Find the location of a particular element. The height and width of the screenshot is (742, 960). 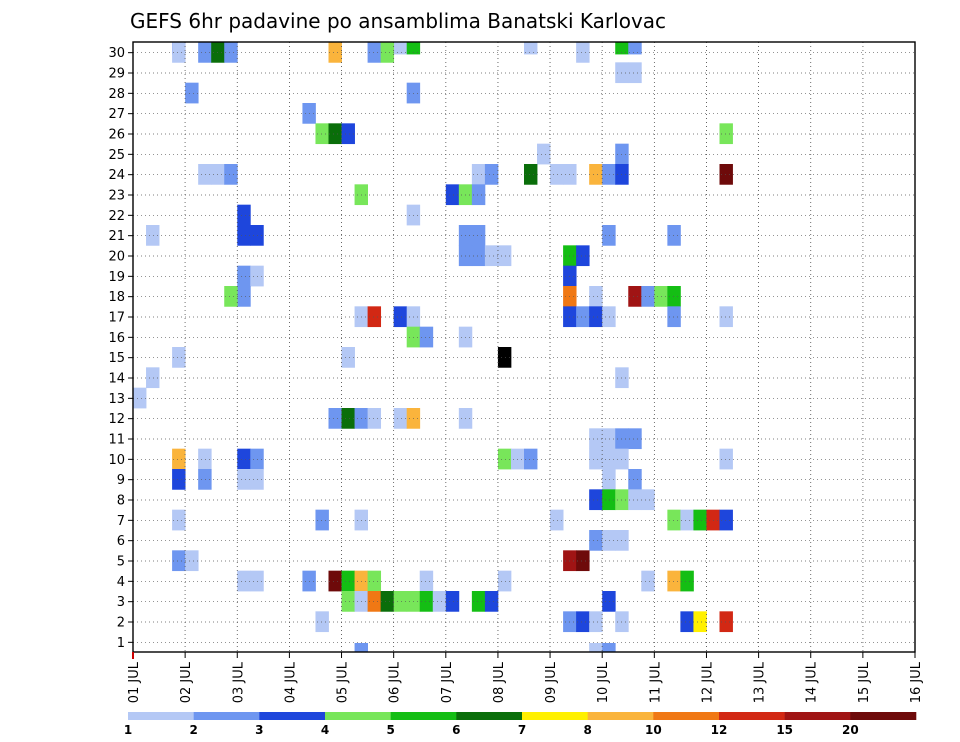

colorbar-label: 3 is located at coordinates (259, 730).